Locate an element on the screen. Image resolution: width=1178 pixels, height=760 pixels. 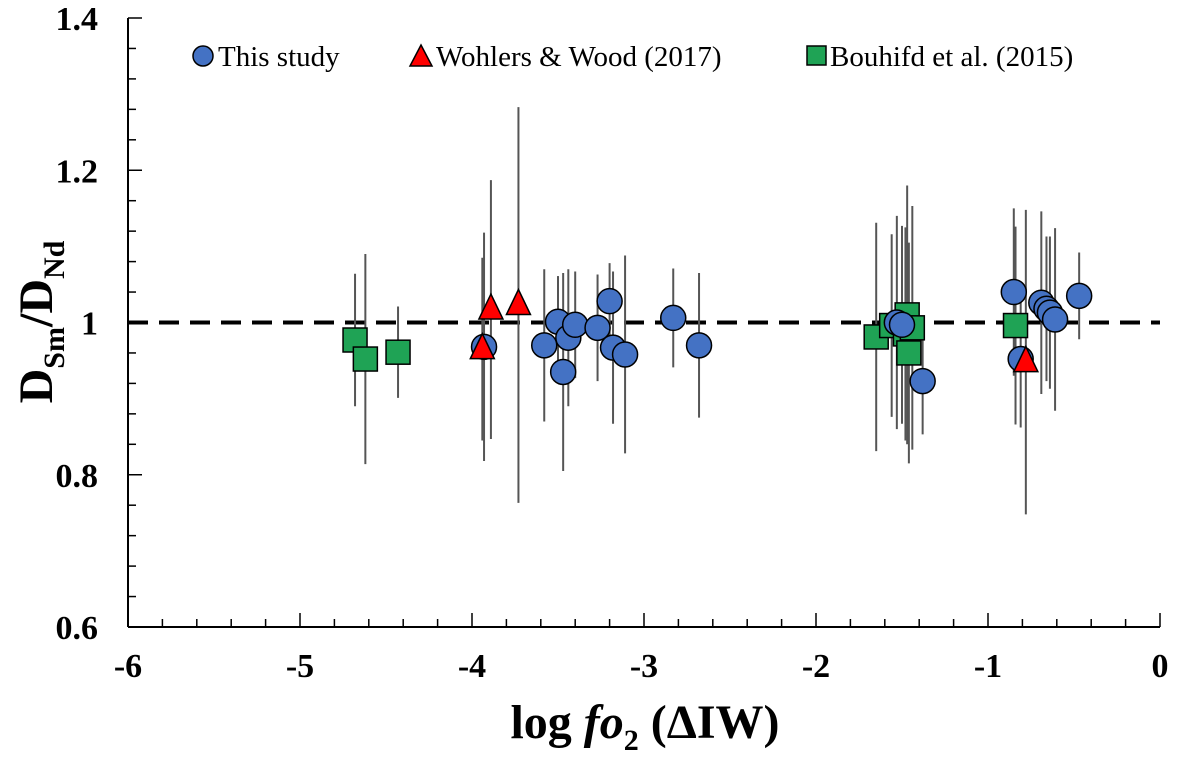
x-title-italic: fo is located at coordinates (604, 722).